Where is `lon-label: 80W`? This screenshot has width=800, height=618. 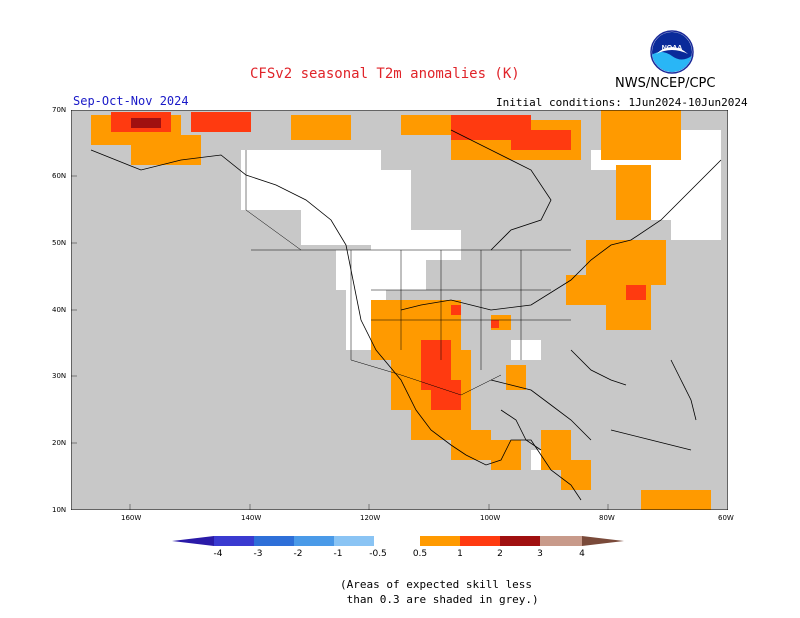
lon-label: 80W is located at coordinates (607, 518).